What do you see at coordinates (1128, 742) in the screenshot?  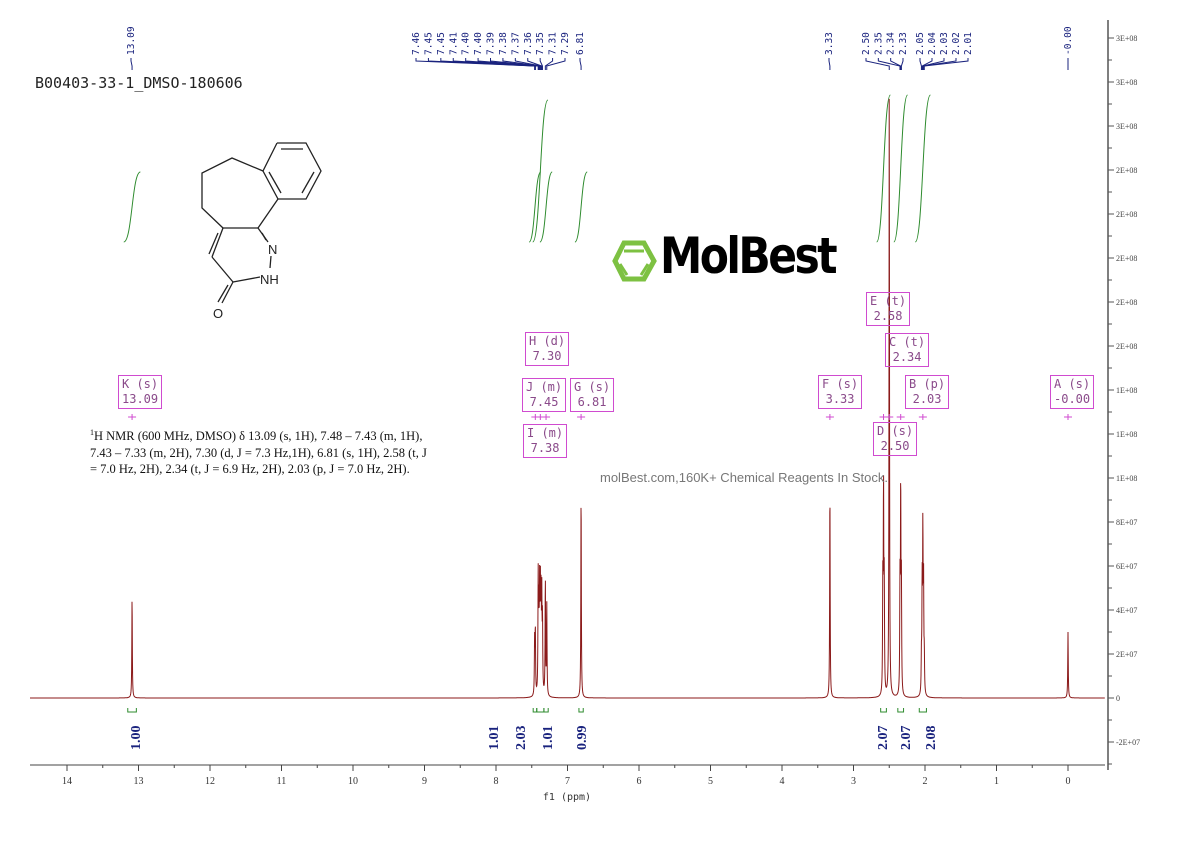 I see `y-tick-label: -2E+07` at bounding box center [1128, 742].